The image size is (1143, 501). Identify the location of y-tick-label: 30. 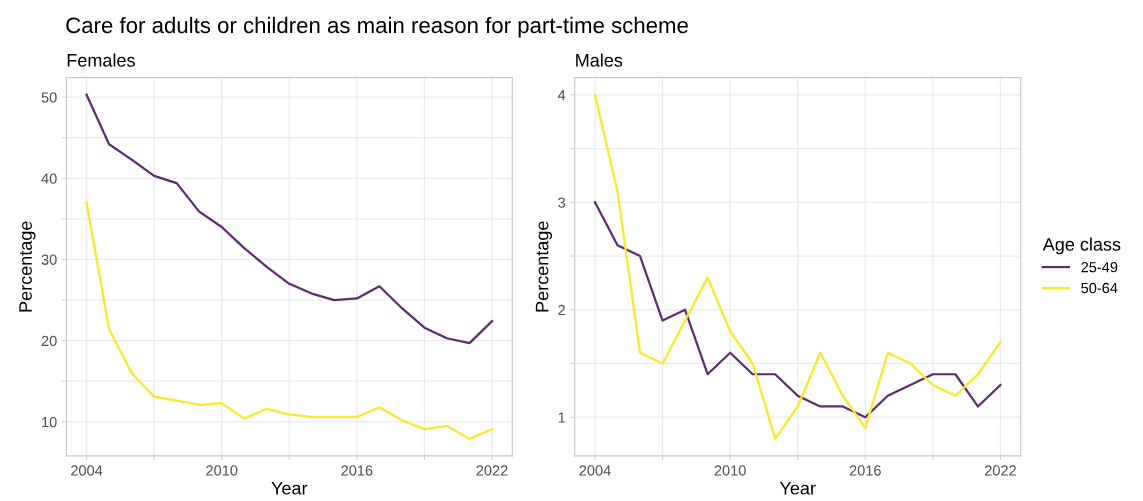
(49, 259).